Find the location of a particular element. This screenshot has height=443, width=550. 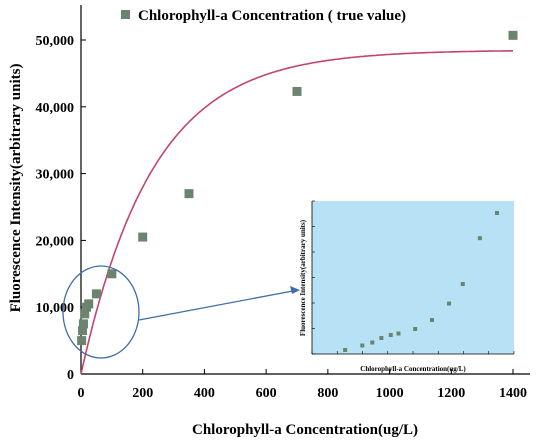

y-tick-label: 50,000 is located at coordinates (55, 41).